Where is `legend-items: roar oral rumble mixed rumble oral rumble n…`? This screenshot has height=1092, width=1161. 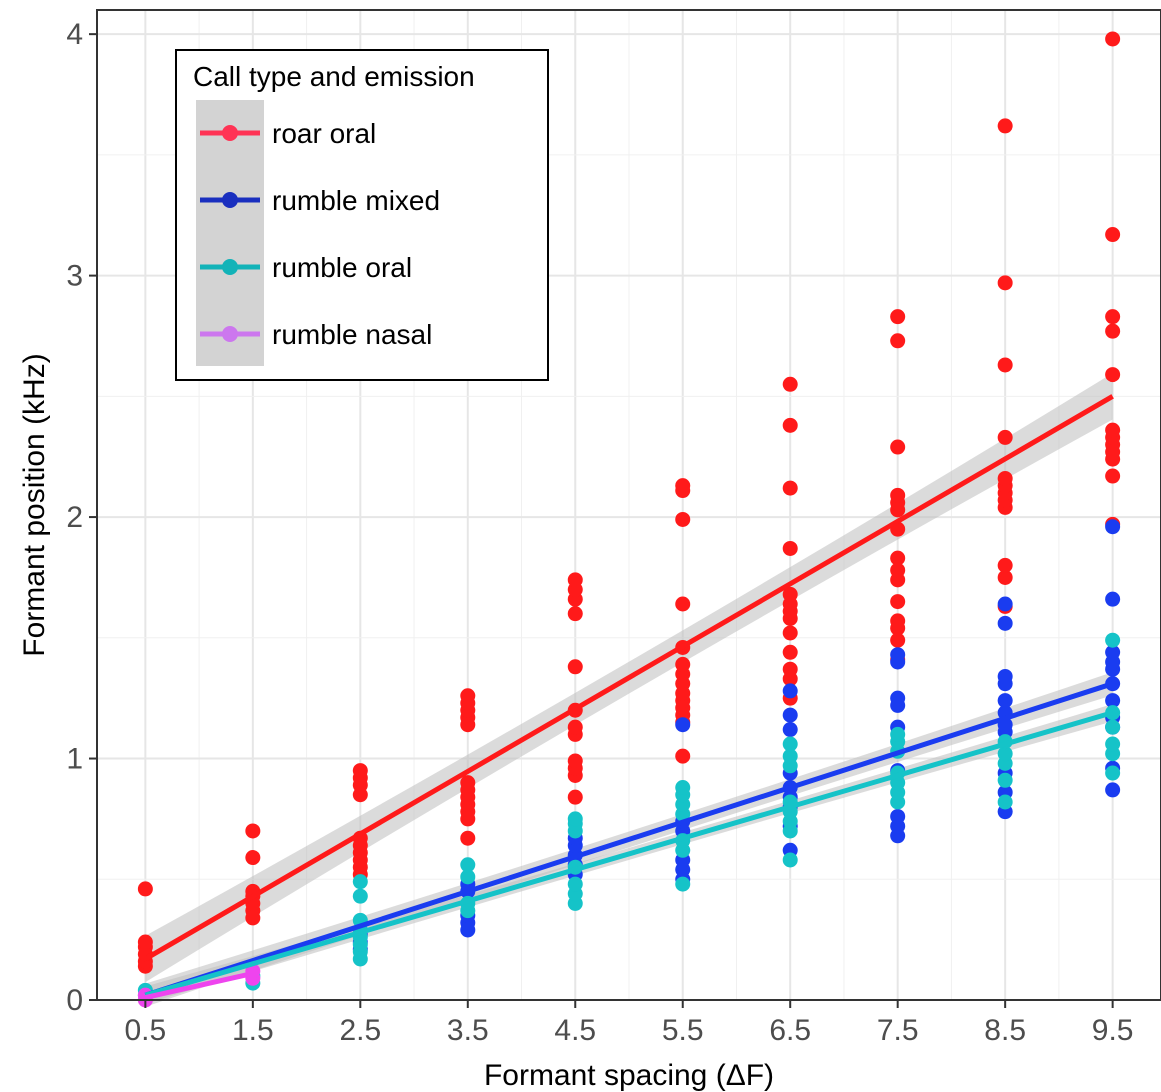 legend-items: roar oral rumble mixed rumble oral rumble n… is located at coordinates (320, 234).